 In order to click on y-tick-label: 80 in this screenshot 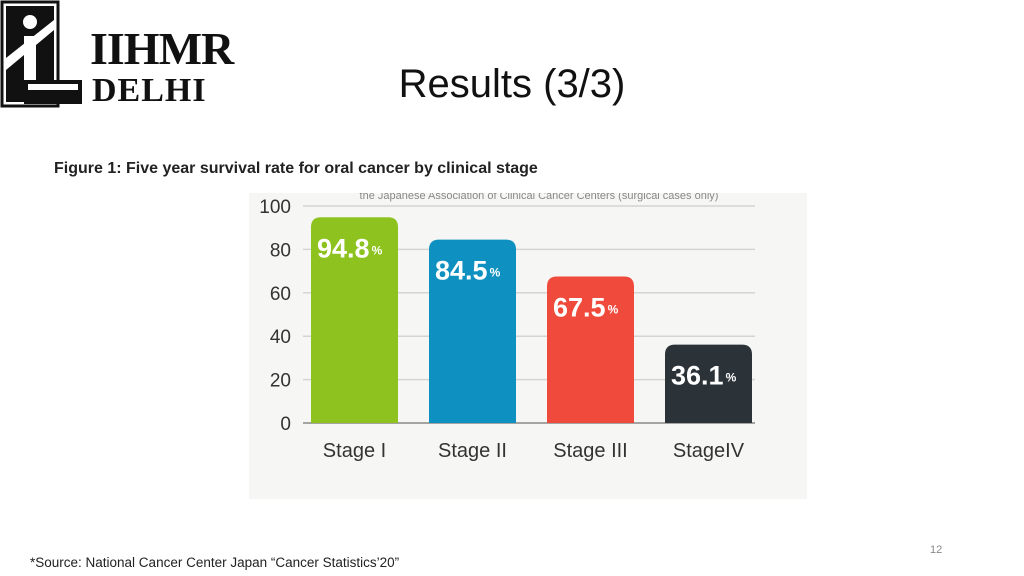, I will do `click(280, 250)`.